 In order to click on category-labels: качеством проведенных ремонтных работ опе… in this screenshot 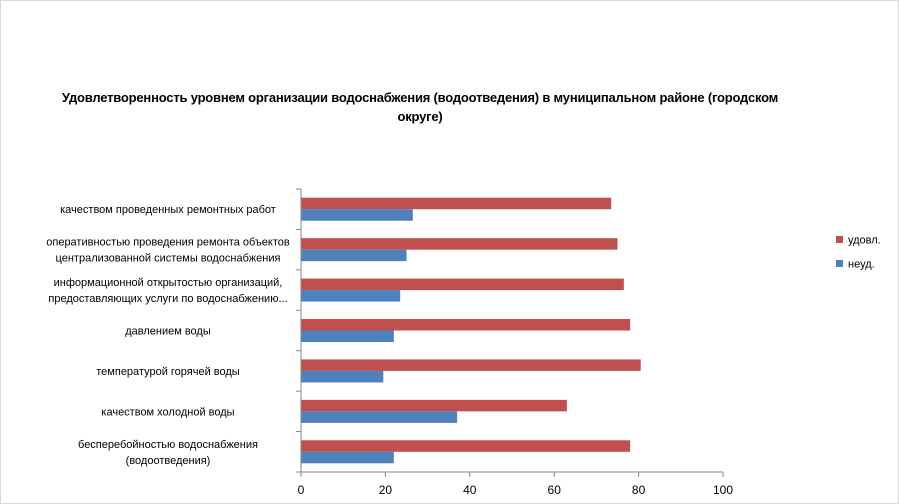, I will do `click(168, 335)`.